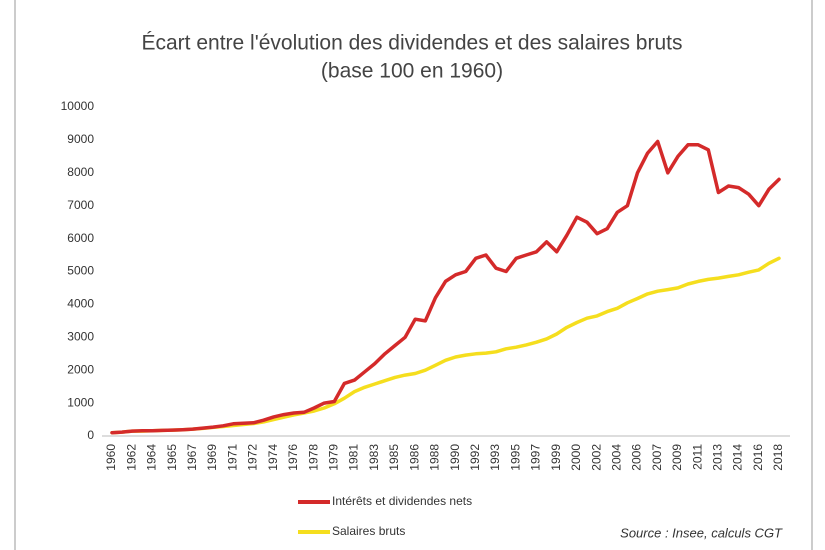  I want to click on x-tick-label: 2014, so click(738, 457).